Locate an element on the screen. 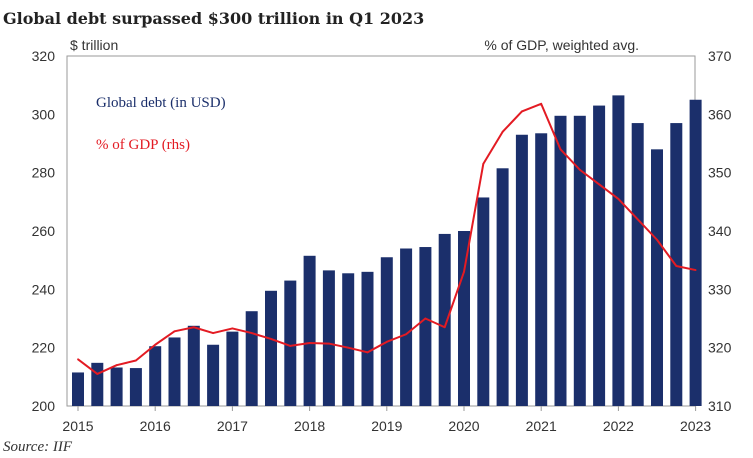 The image size is (753, 458). x-tick-label: 2018 is located at coordinates (309, 426).